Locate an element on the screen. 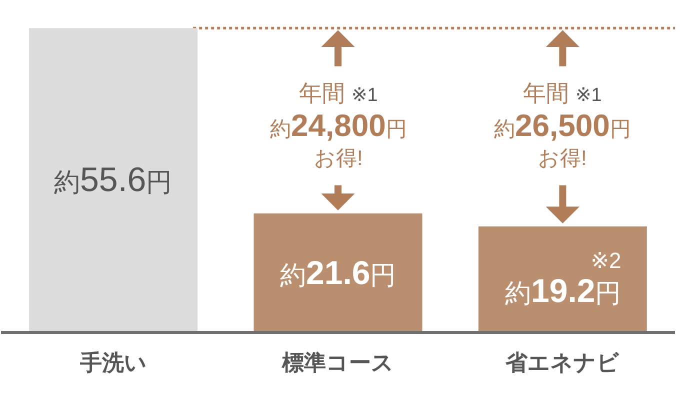 The width and height of the screenshot is (681, 401). data-label: 約21.6円 is located at coordinates (338, 272).